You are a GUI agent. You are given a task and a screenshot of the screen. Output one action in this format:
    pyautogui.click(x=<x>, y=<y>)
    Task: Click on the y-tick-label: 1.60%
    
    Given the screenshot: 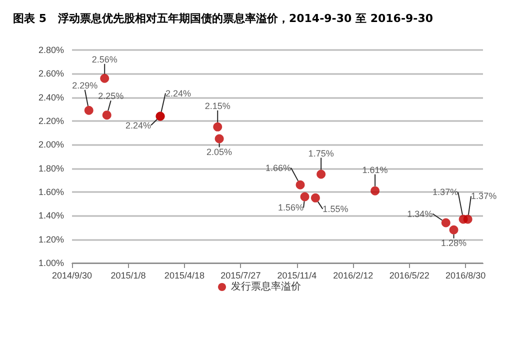 What is the action you would take?
    pyautogui.click(x=51, y=192)
    